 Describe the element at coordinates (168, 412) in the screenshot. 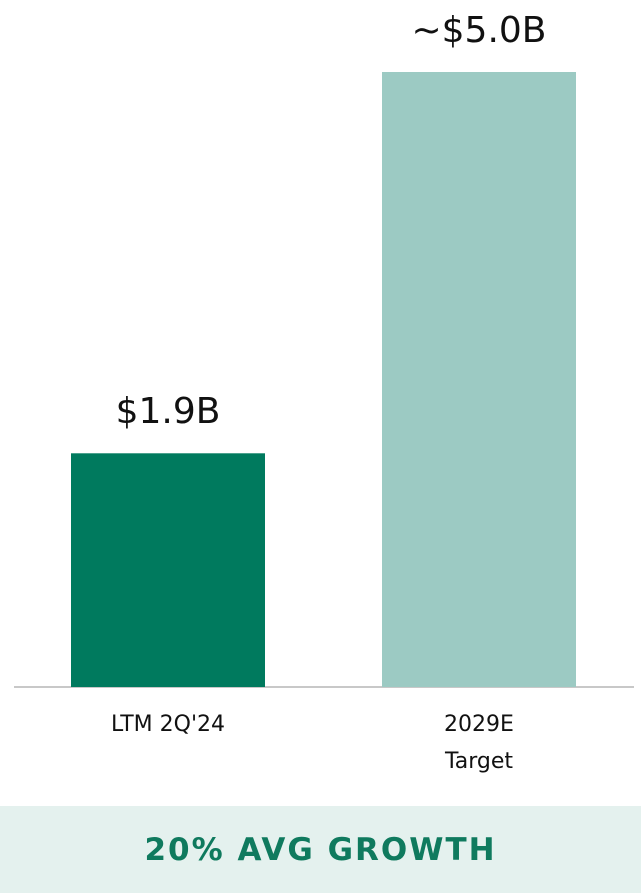

I see `value-label: $1.9B` at that location.